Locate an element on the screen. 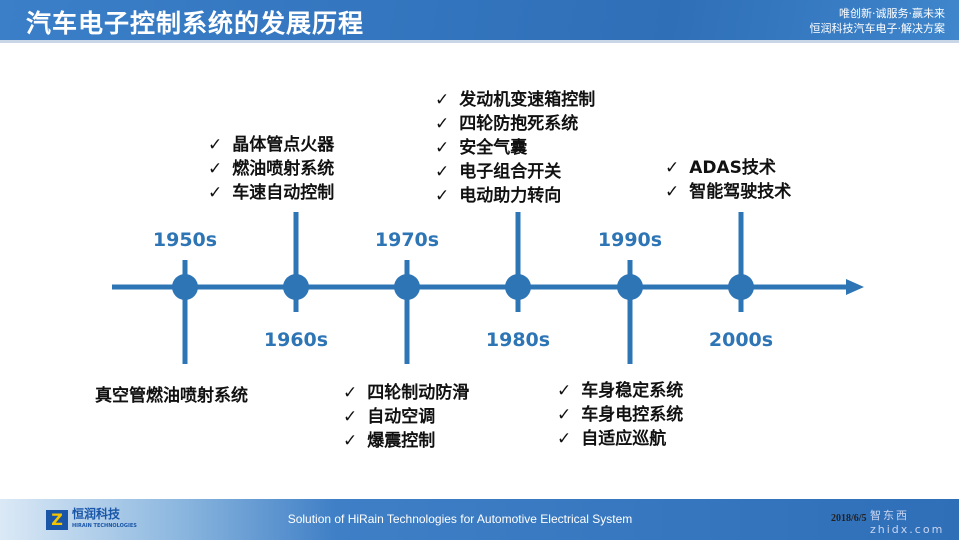 Image resolution: width=959 pixels, height=540 pixels. slogan-sub: 恒润科技汽车电子·解决方案 is located at coordinates (877, 28).